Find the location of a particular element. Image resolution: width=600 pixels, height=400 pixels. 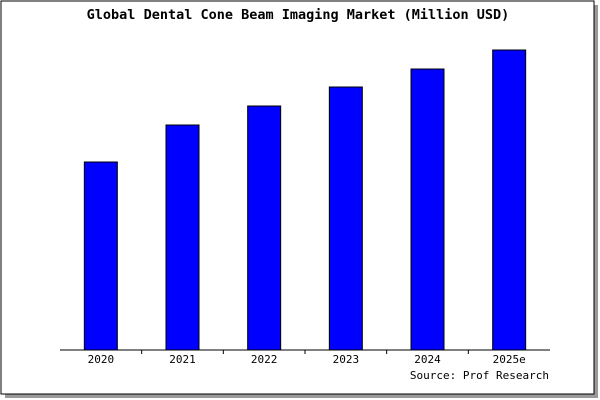

x-tick-label: 2025e is located at coordinates (509, 359).